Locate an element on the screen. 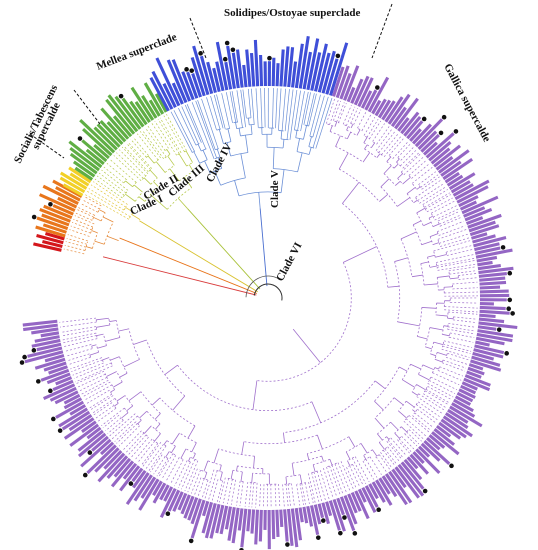  divider-mellea-solidipes is located at coordinates (198, 38).